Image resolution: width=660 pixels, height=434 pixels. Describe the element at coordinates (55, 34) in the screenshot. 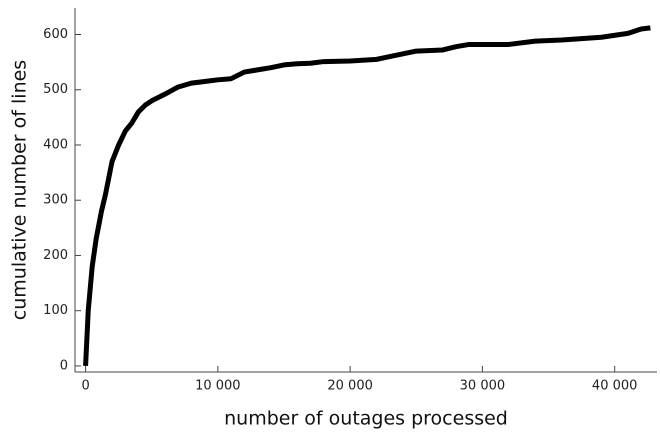

I see `y-tick-label: 600` at that location.